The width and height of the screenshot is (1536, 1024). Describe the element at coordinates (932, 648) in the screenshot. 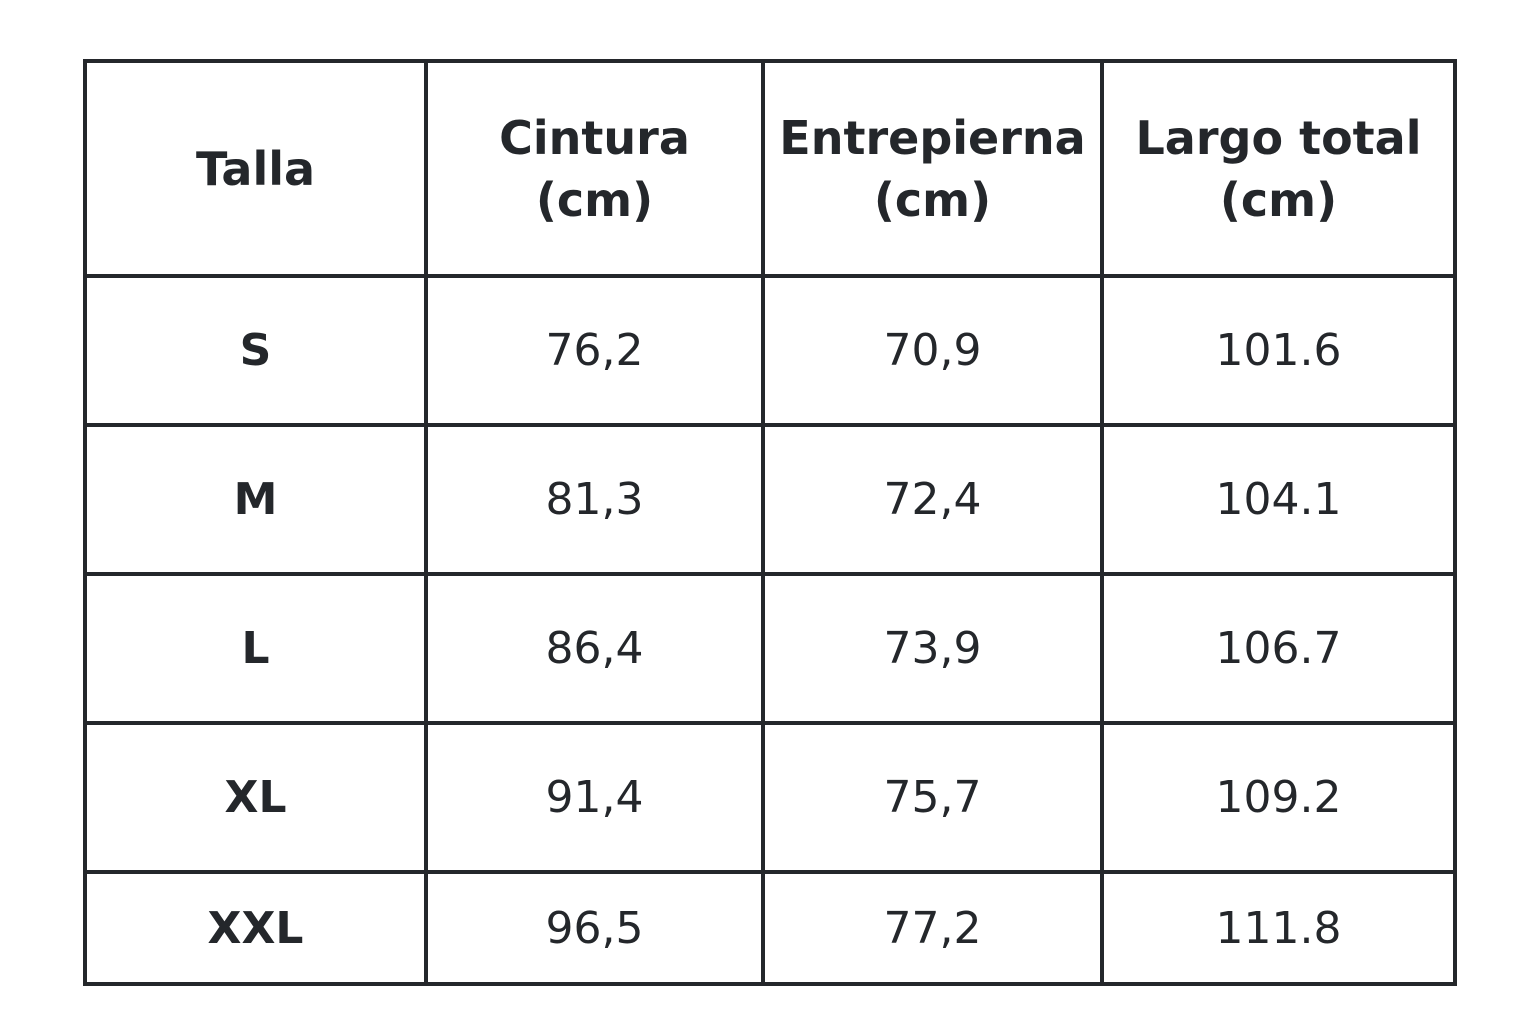

I see `value-cell: 73,9` at that location.